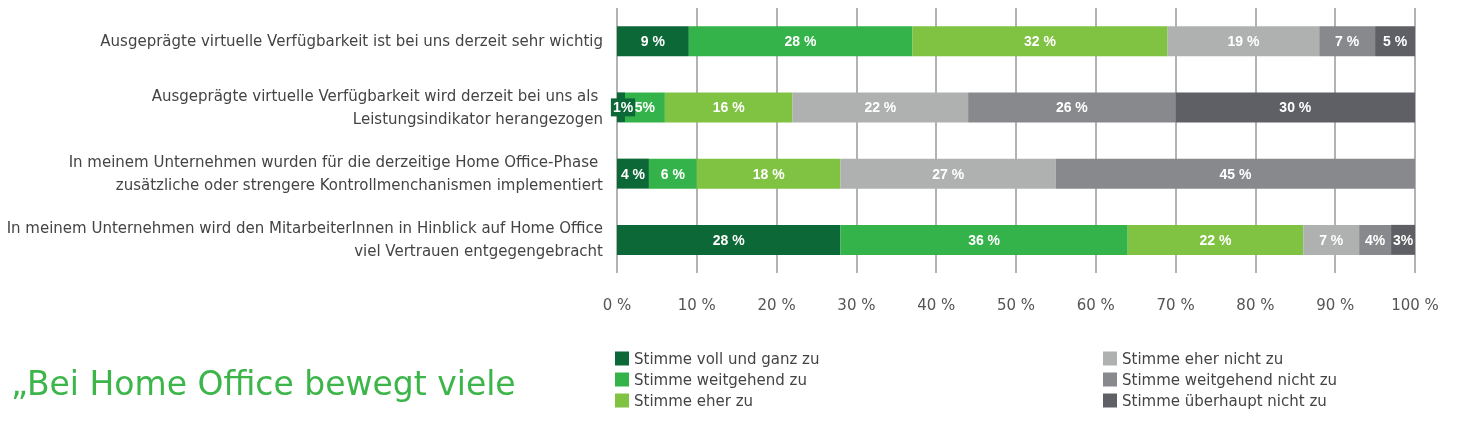 This screenshot has height=422, width=1459. Describe the element at coordinates (377, 107) in the screenshot. I see `y-tick-label: Ausgeprägte virtuelle Verfügbarkeit wird derzeit bei uns als Leistungsindikator herangezogen` at that location.